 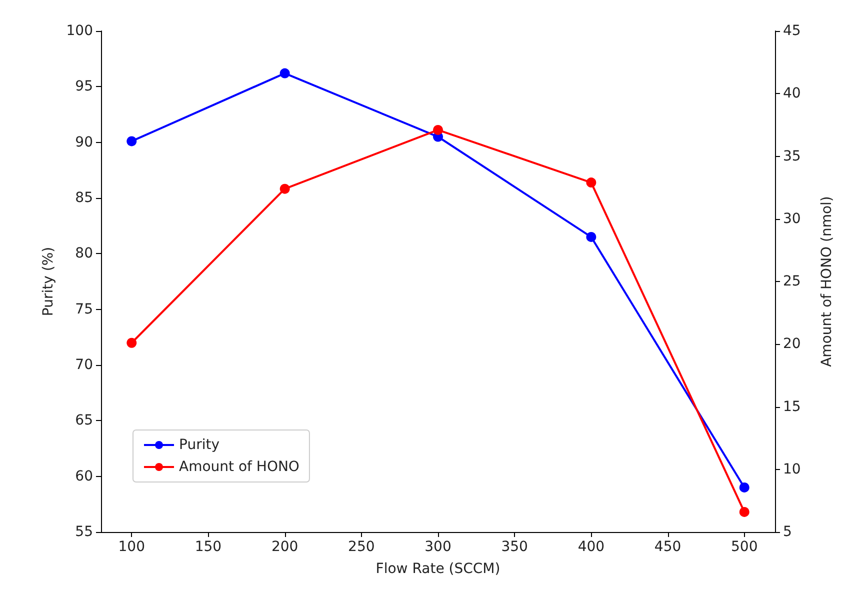 What do you see at coordinates (284, 547) in the screenshot?
I see `x-tick-label: 200` at bounding box center [284, 547].